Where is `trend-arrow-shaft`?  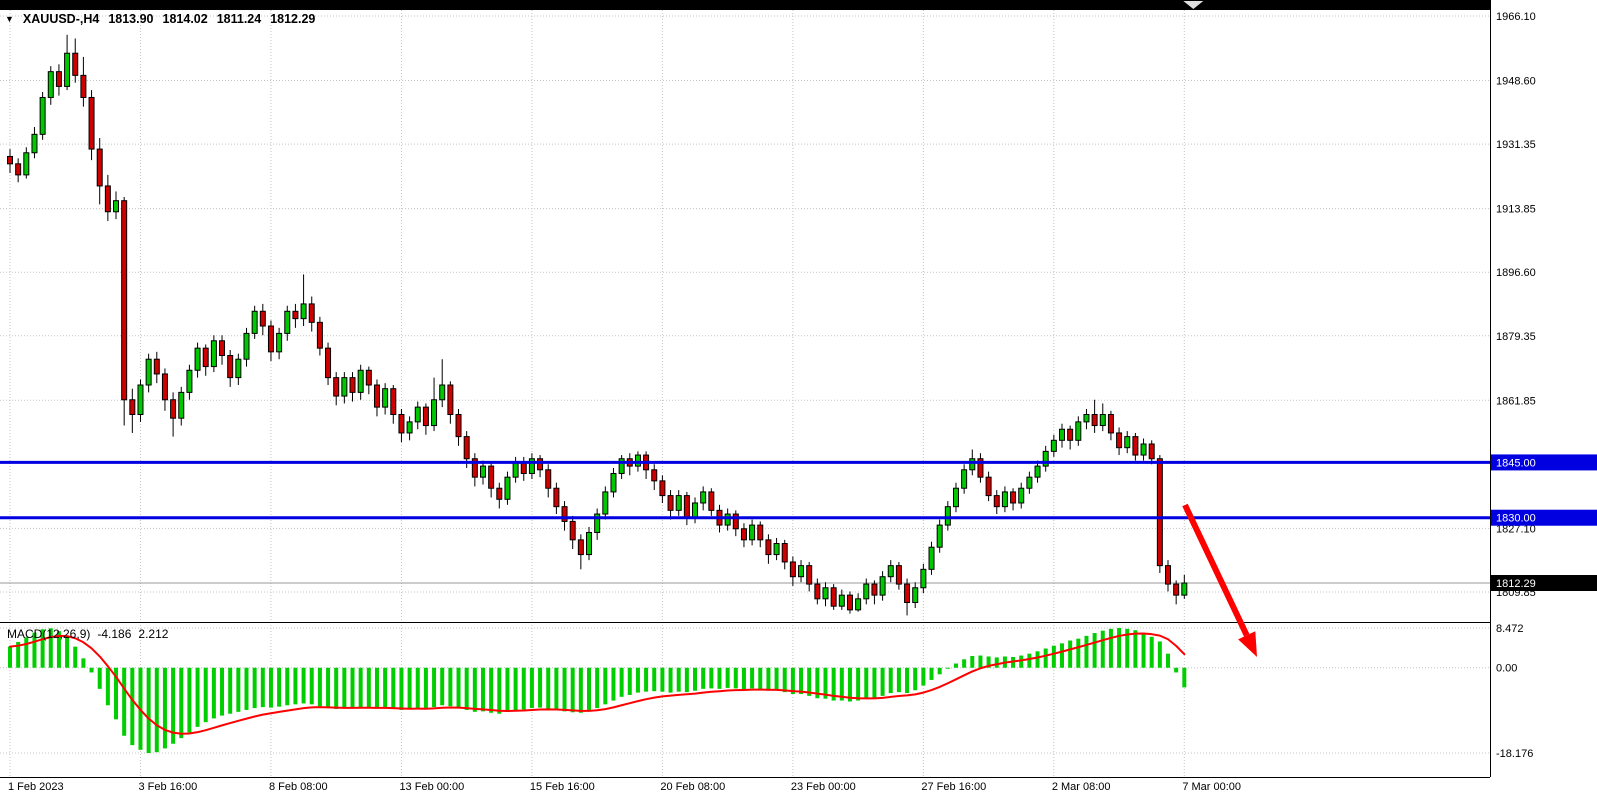
trend-arrow-shaft is located at coordinates (1216, 570).